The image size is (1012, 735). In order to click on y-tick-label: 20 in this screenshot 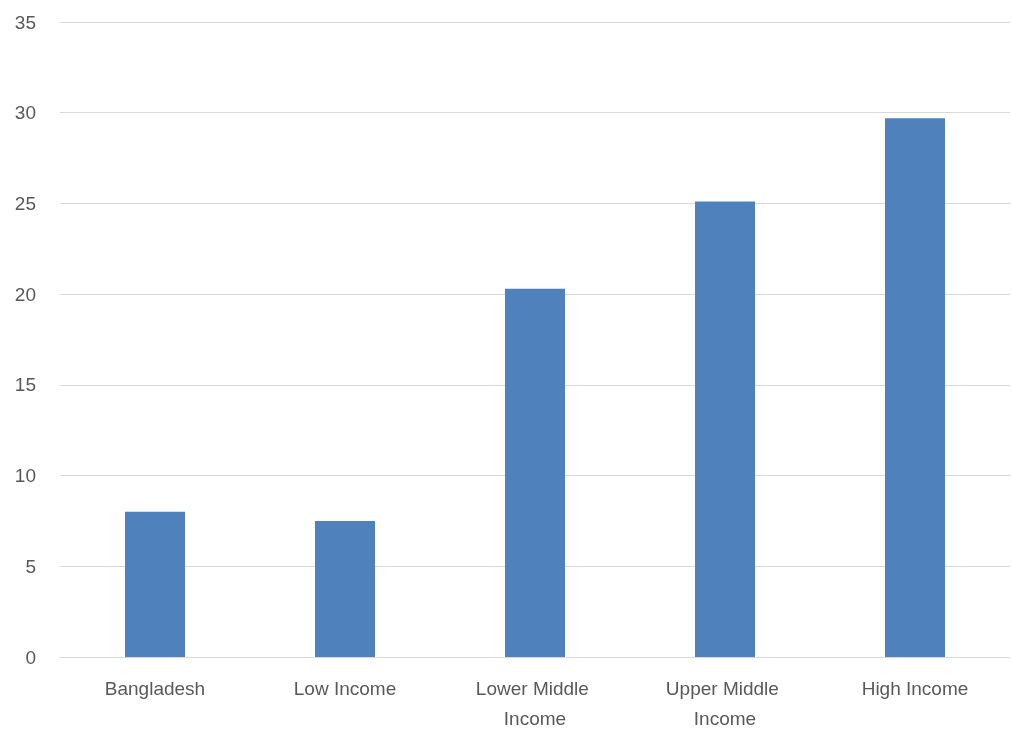, I will do `click(25, 294)`.